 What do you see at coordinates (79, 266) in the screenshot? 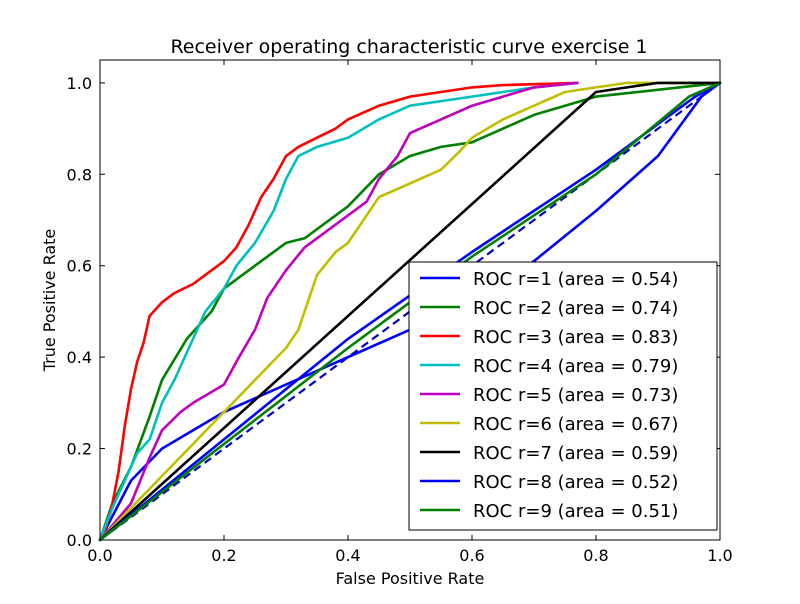
I see `y-tick-label-3: 0.6` at bounding box center [79, 266].